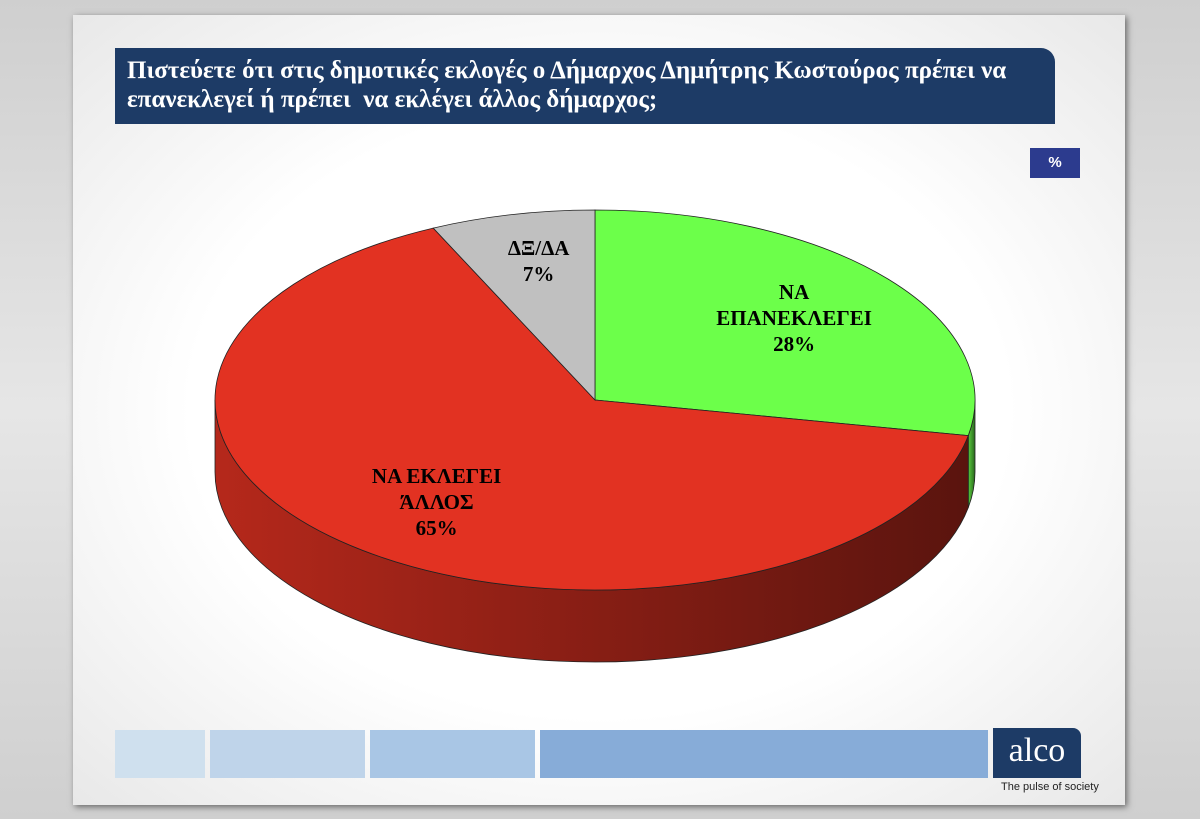  Describe the element at coordinates (436, 489) in the screenshot. I see `slice-name: ΝΑ ΕΚΛΕΓΕΙ ΆΛΛΟΣ` at that location.